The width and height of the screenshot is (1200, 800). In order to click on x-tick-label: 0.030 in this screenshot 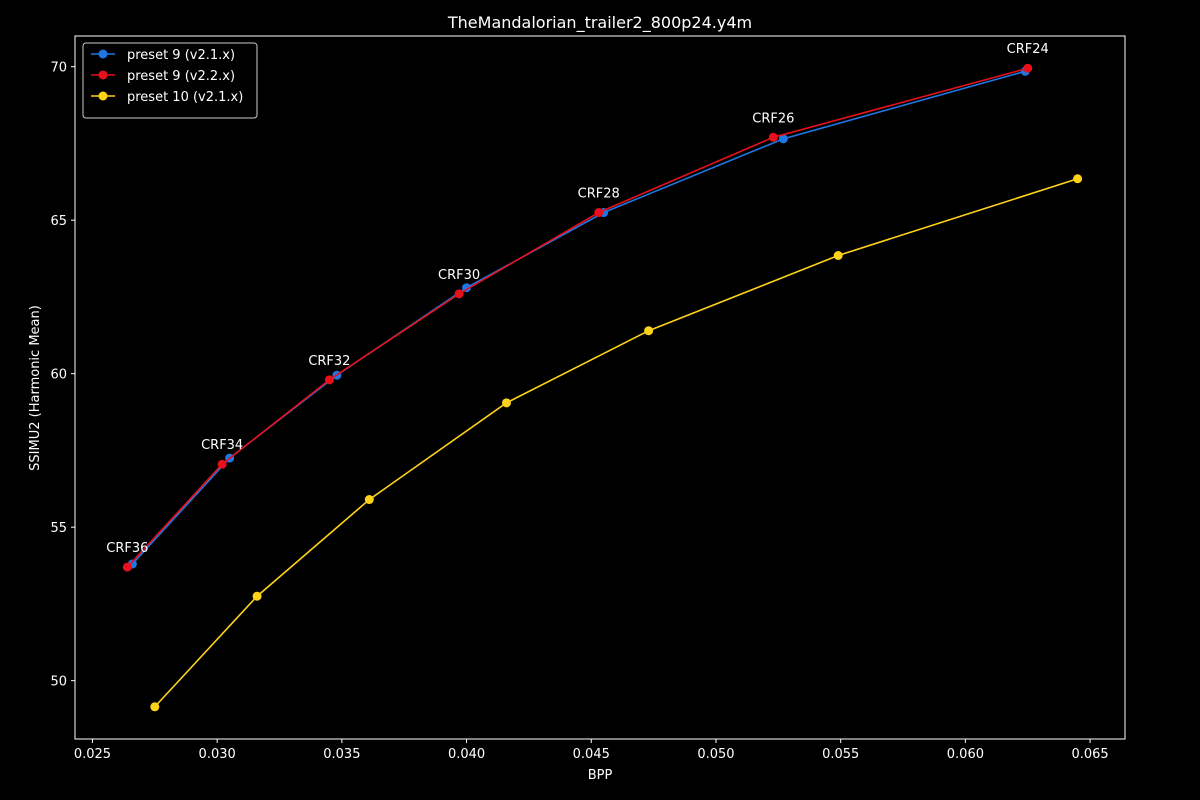, I will do `click(217, 754)`.